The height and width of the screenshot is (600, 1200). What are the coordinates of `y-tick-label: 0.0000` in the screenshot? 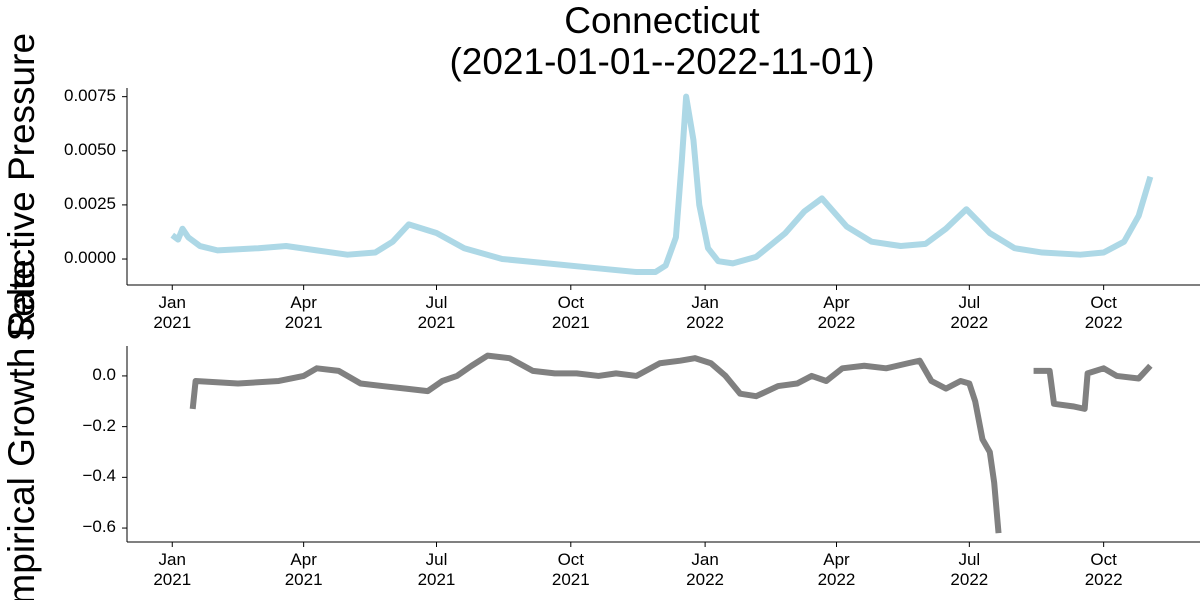 It's located at (90, 258).